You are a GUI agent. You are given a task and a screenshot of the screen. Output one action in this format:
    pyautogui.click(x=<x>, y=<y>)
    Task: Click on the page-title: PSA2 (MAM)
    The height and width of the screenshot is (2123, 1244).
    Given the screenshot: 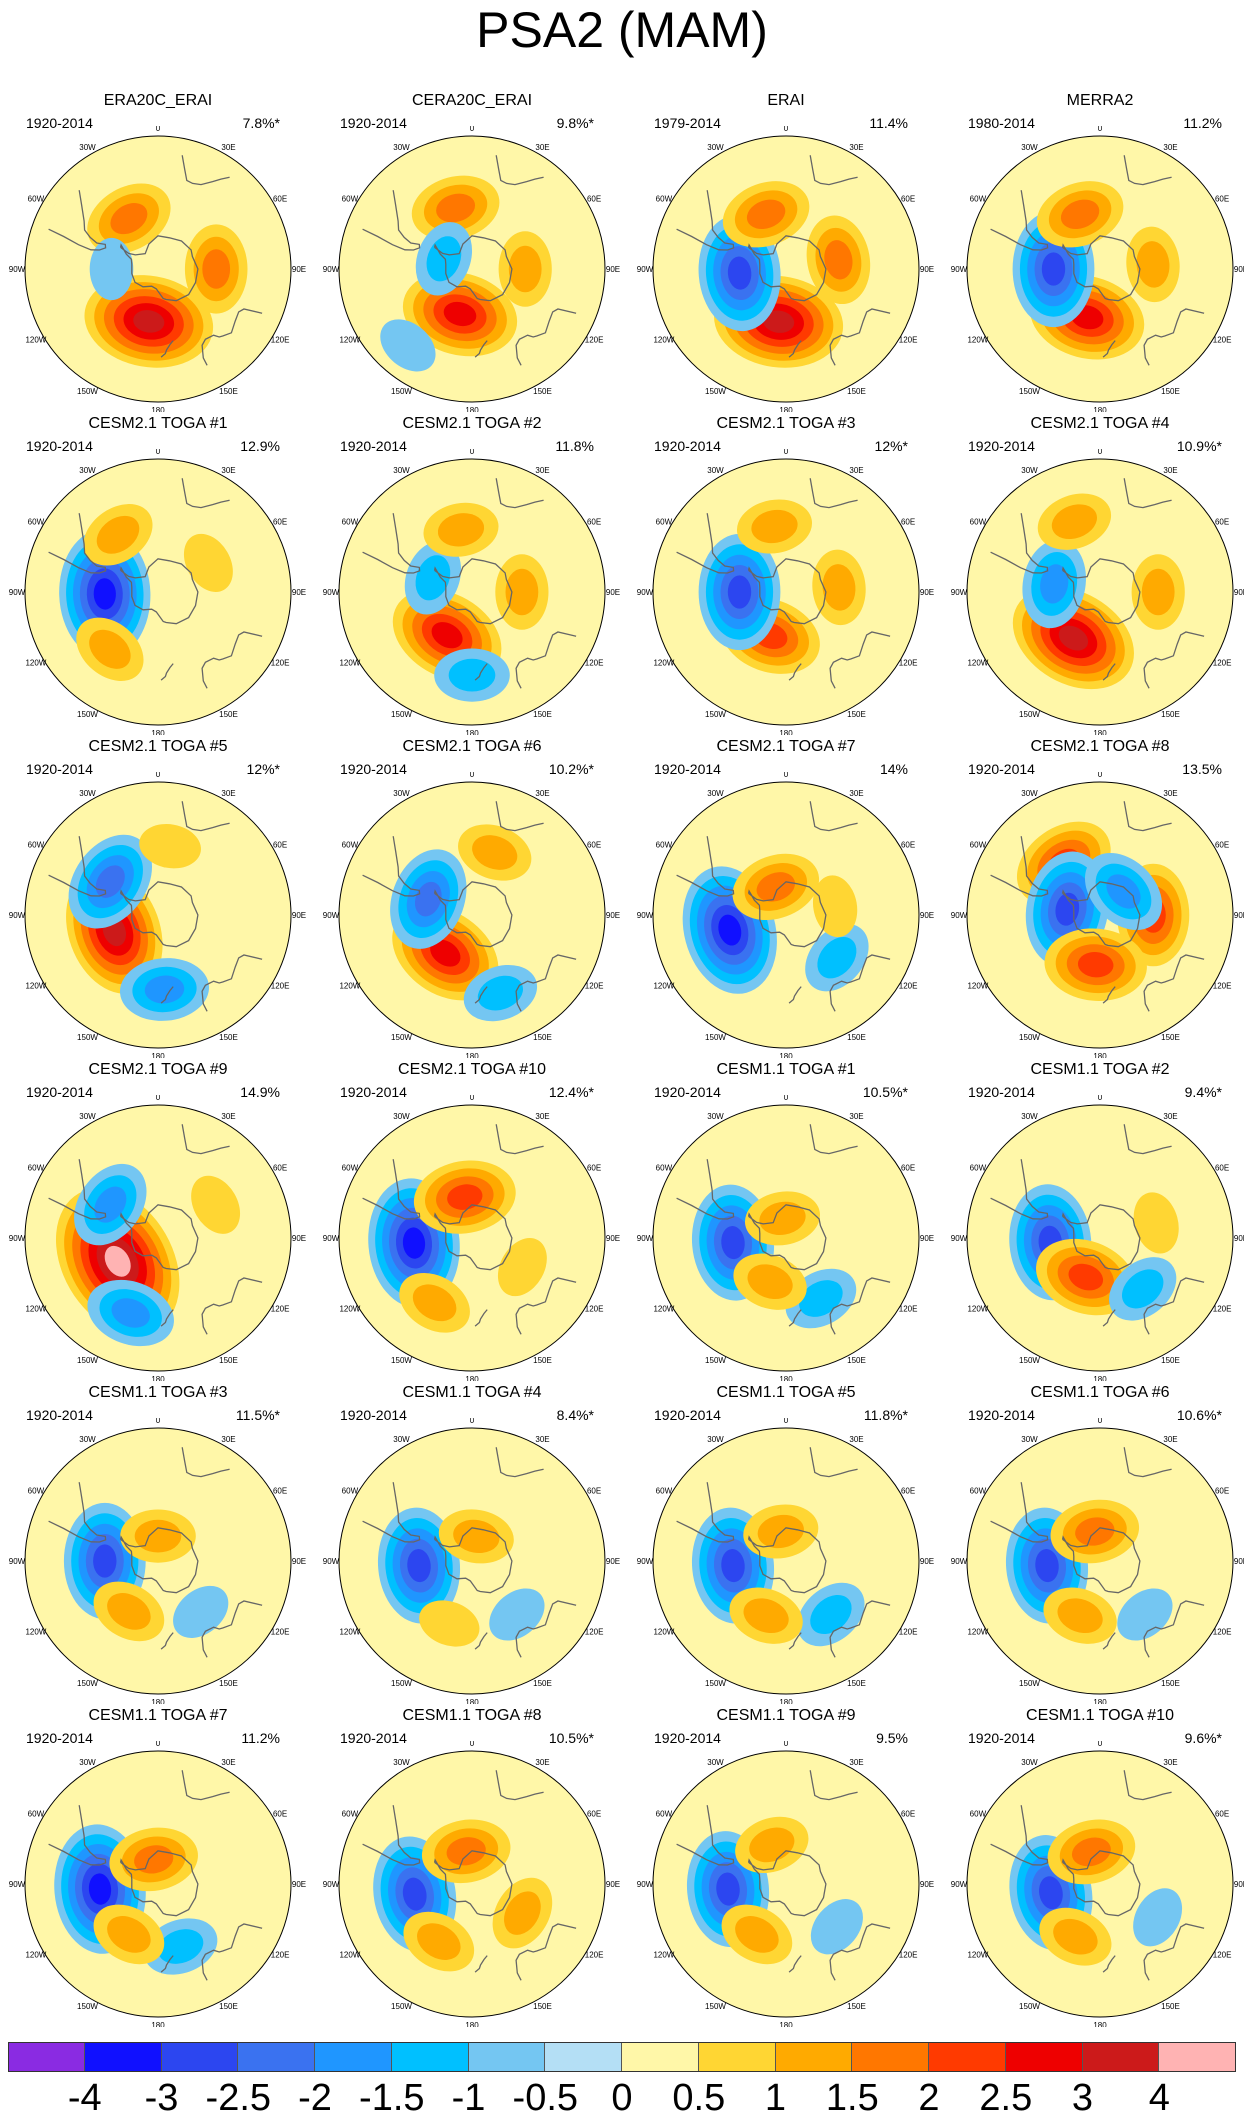 What is the action you would take?
    pyautogui.click(x=622, y=30)
    